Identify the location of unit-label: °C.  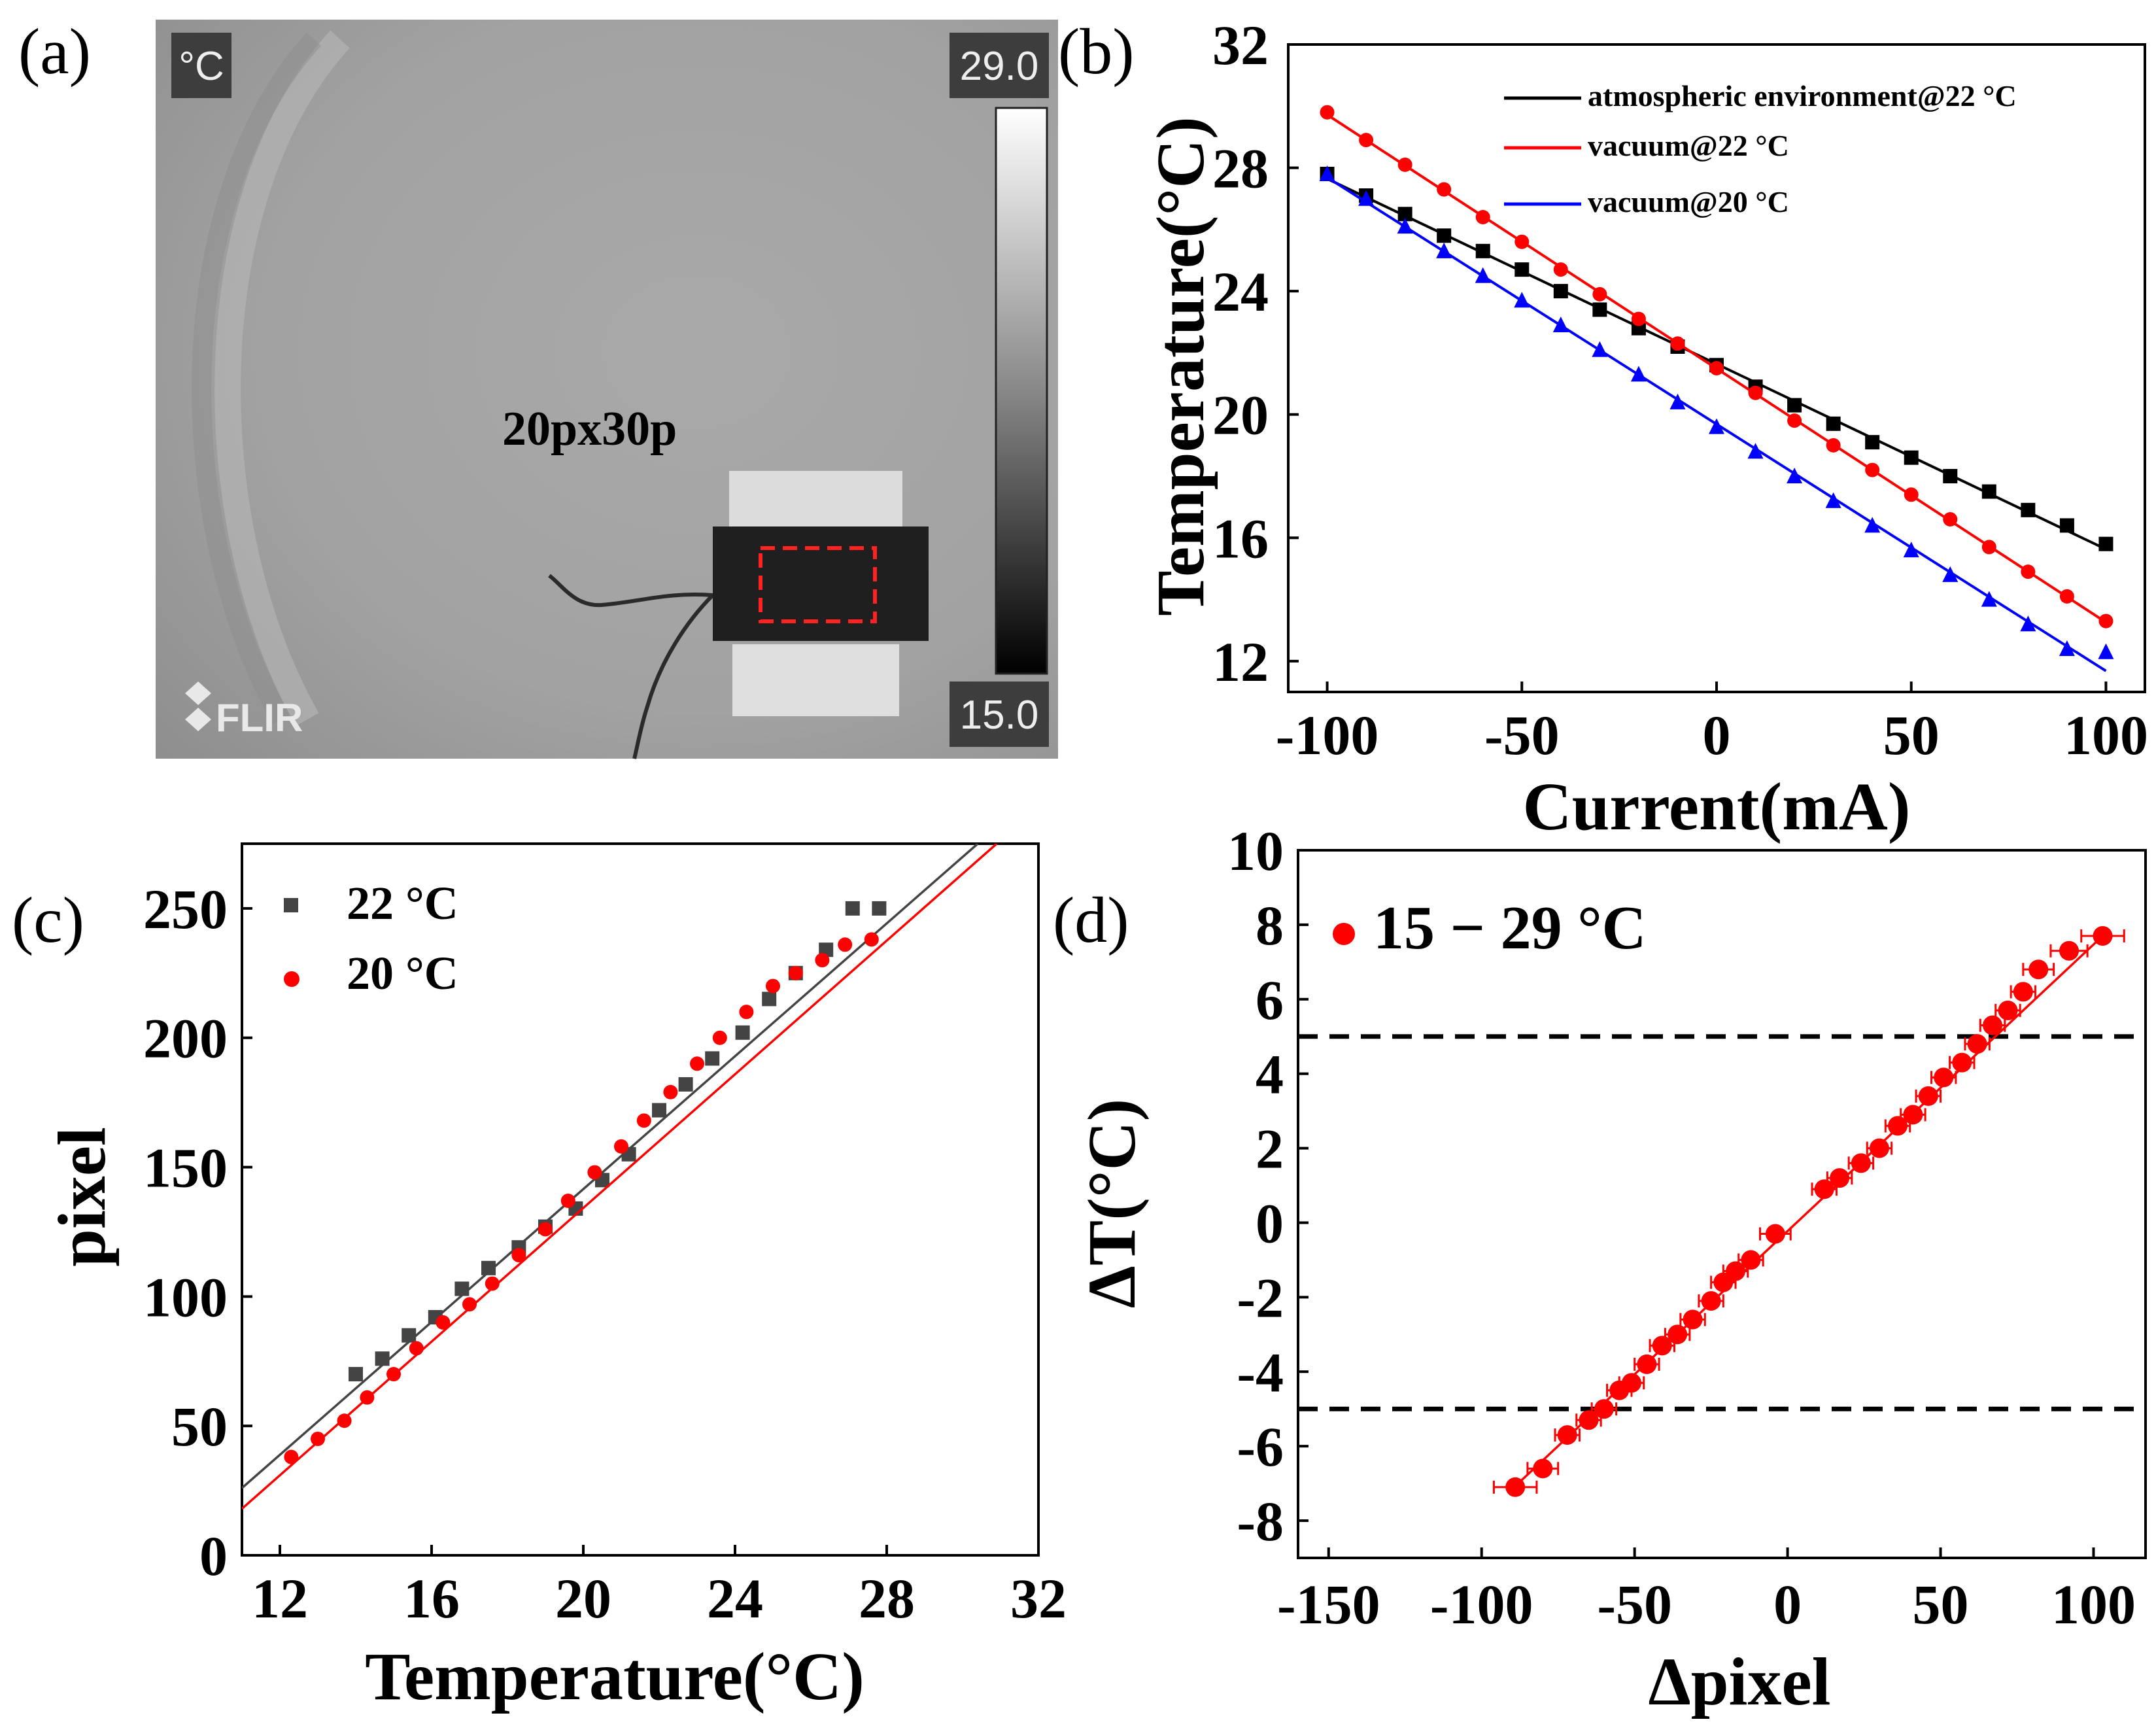
(201, 66).